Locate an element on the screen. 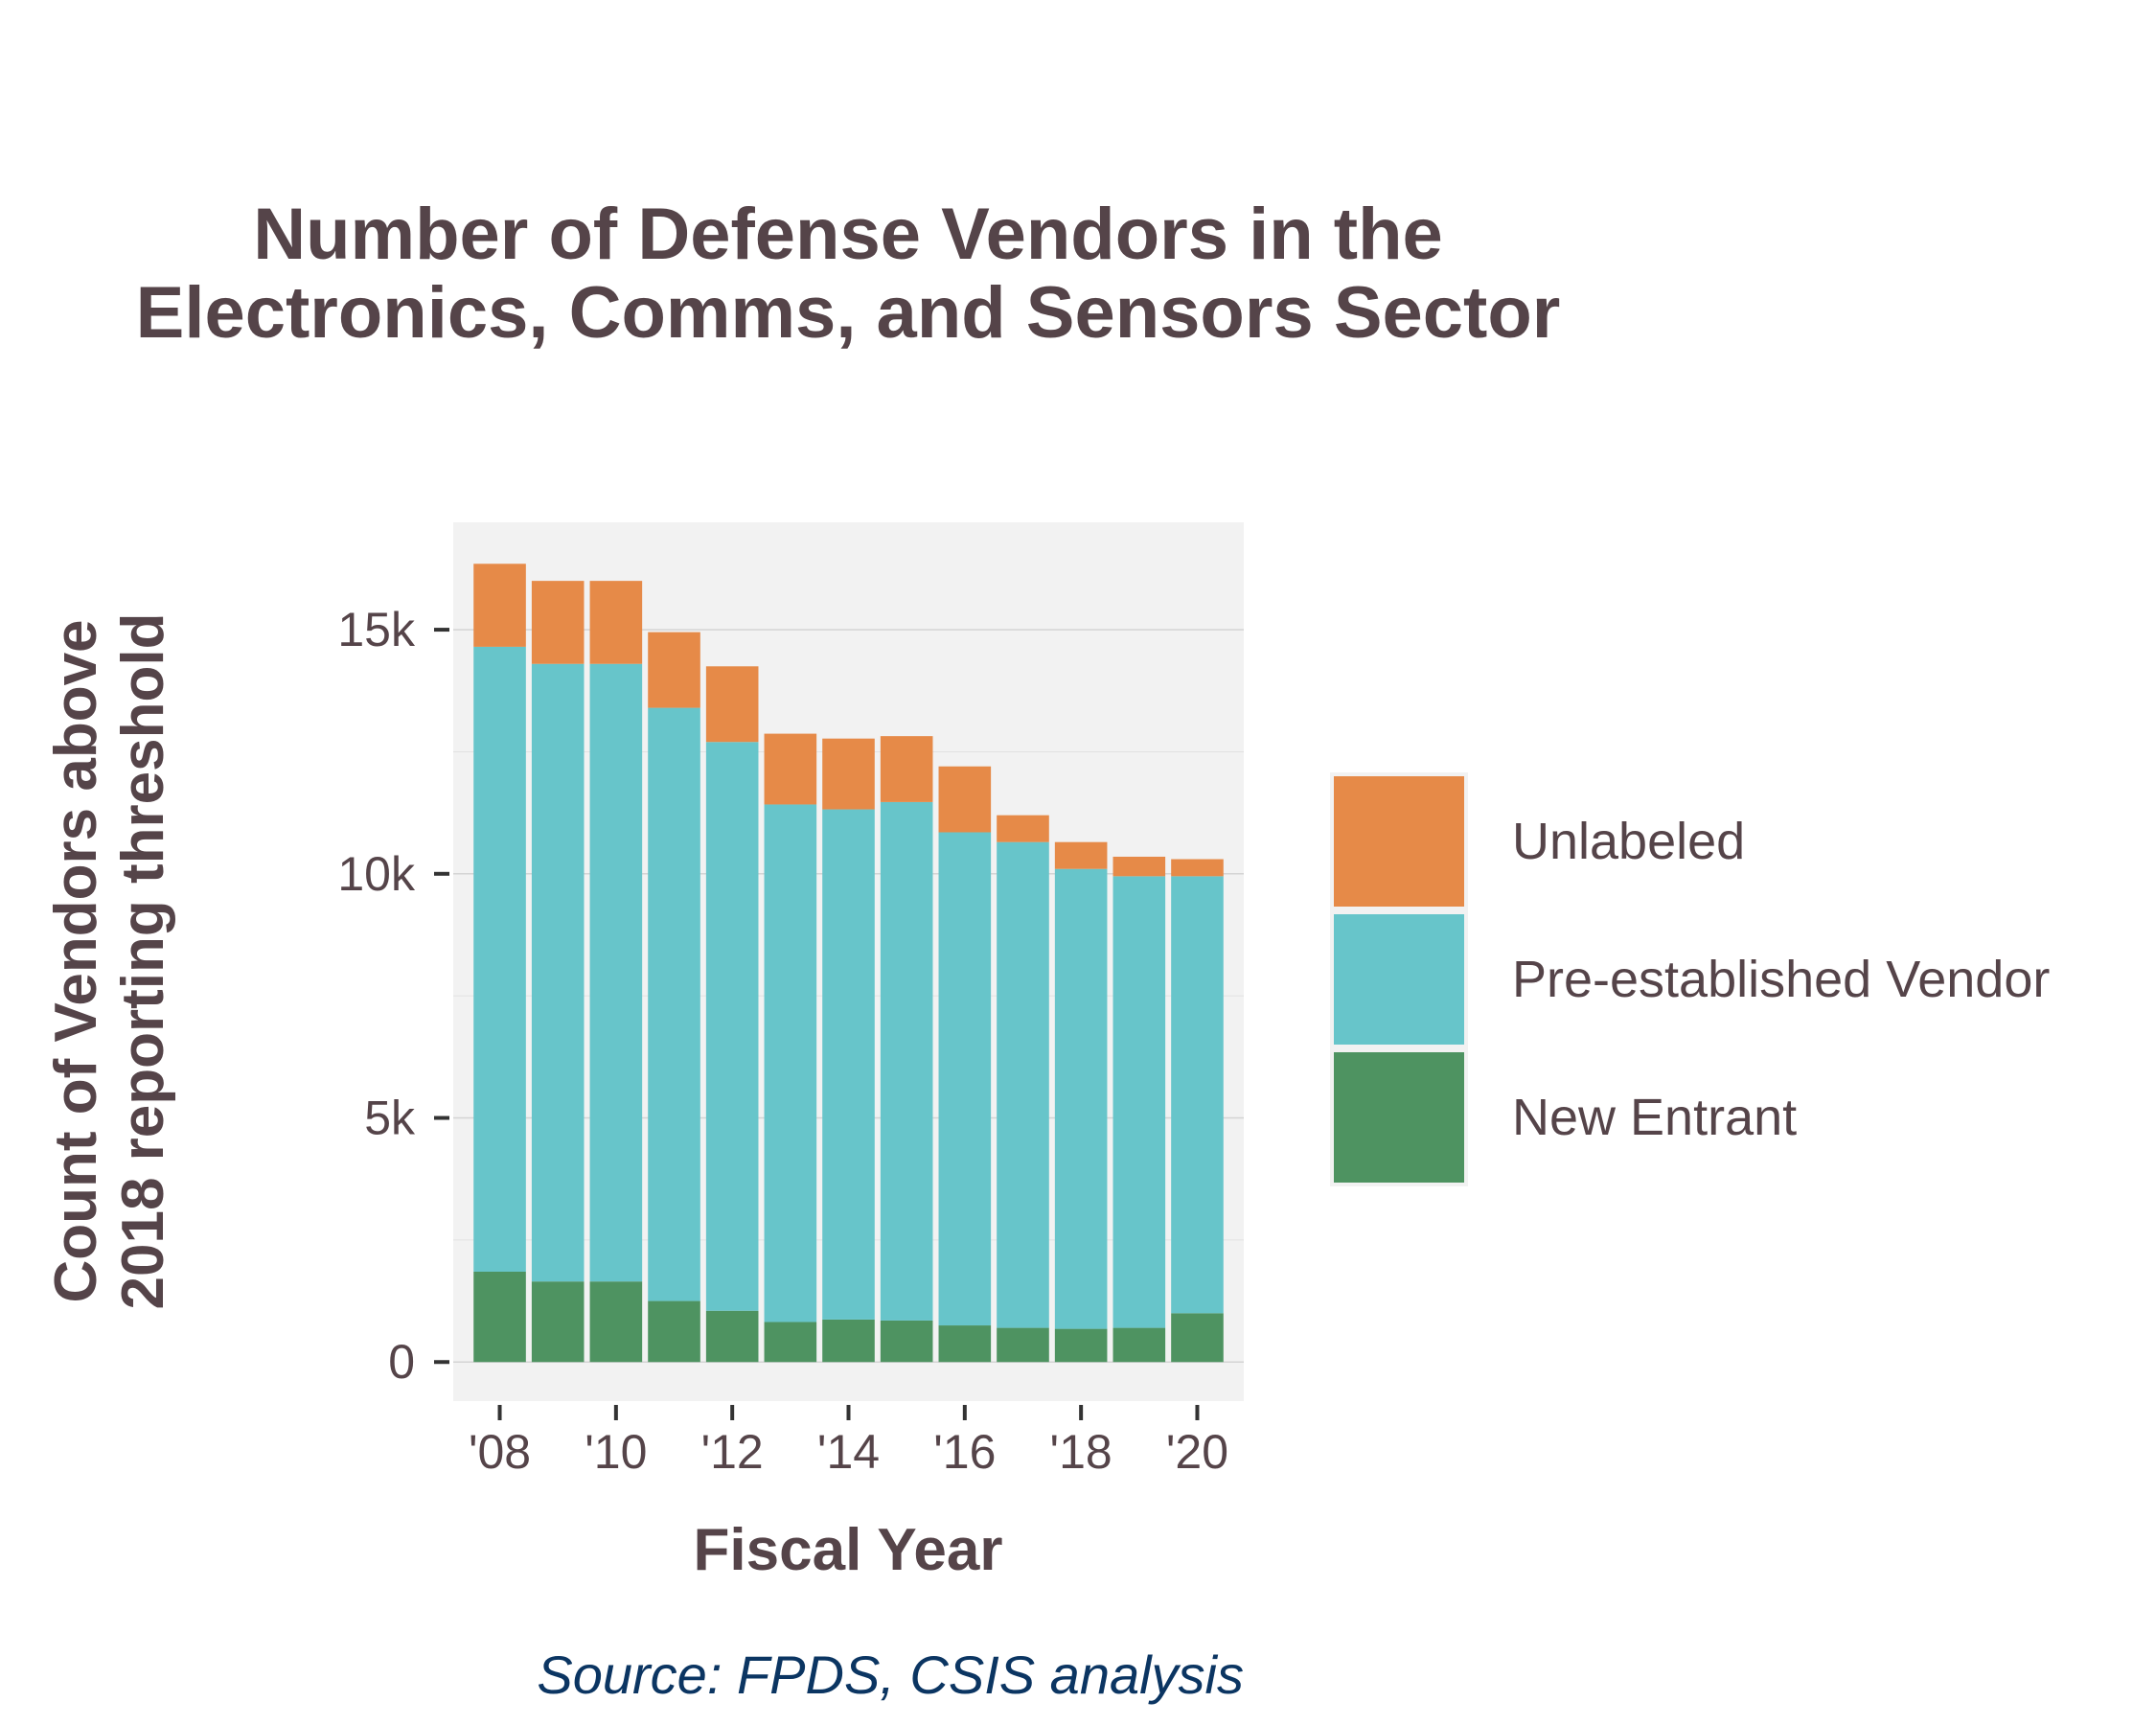 This screenshot has height=1725, width=2156. y-tick-label: 10k is located at coordinates (376, 874).